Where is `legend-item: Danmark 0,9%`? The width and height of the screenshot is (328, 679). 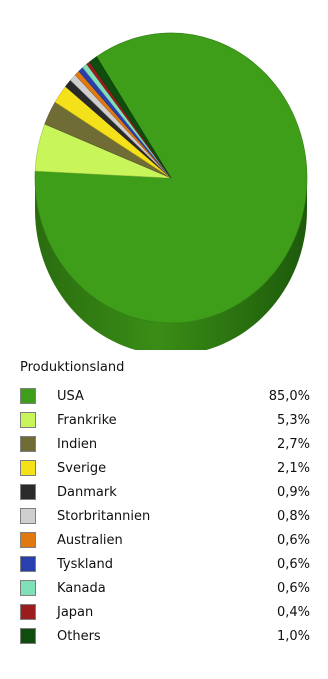 legend-item: Danmark 0,9% is located at coordinates (170, 493).